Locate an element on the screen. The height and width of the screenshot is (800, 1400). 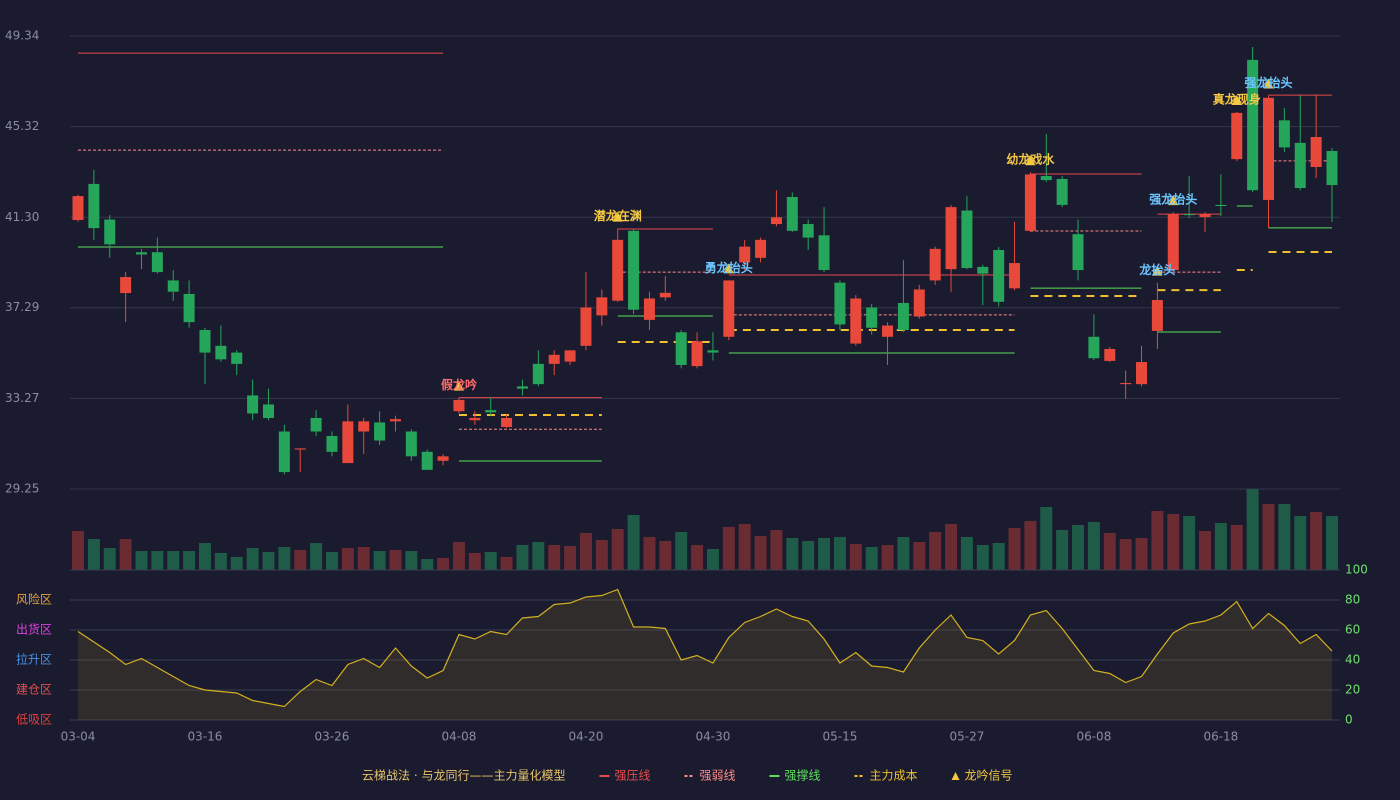
x-tick-label: 05-27 is located at coordinates (966, 737).